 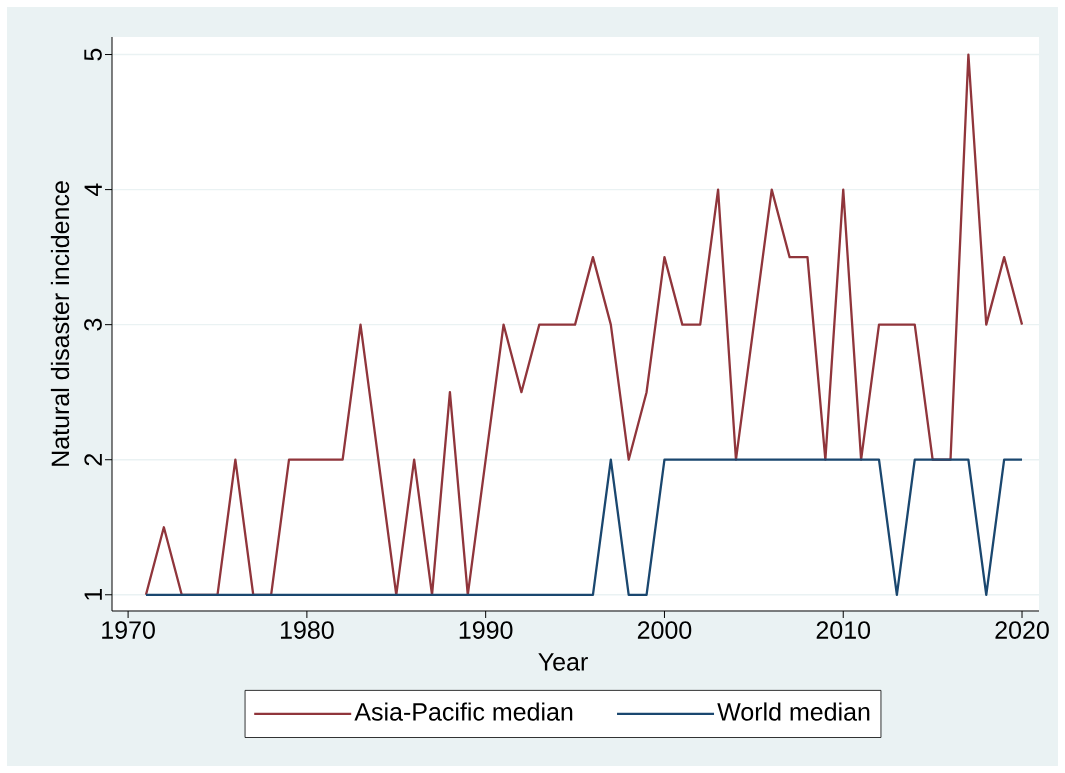 What do you see at coordinates (128, 630) in the screenshot?
I see `x-tick-label: 1970` at bounding box center [128, 630].